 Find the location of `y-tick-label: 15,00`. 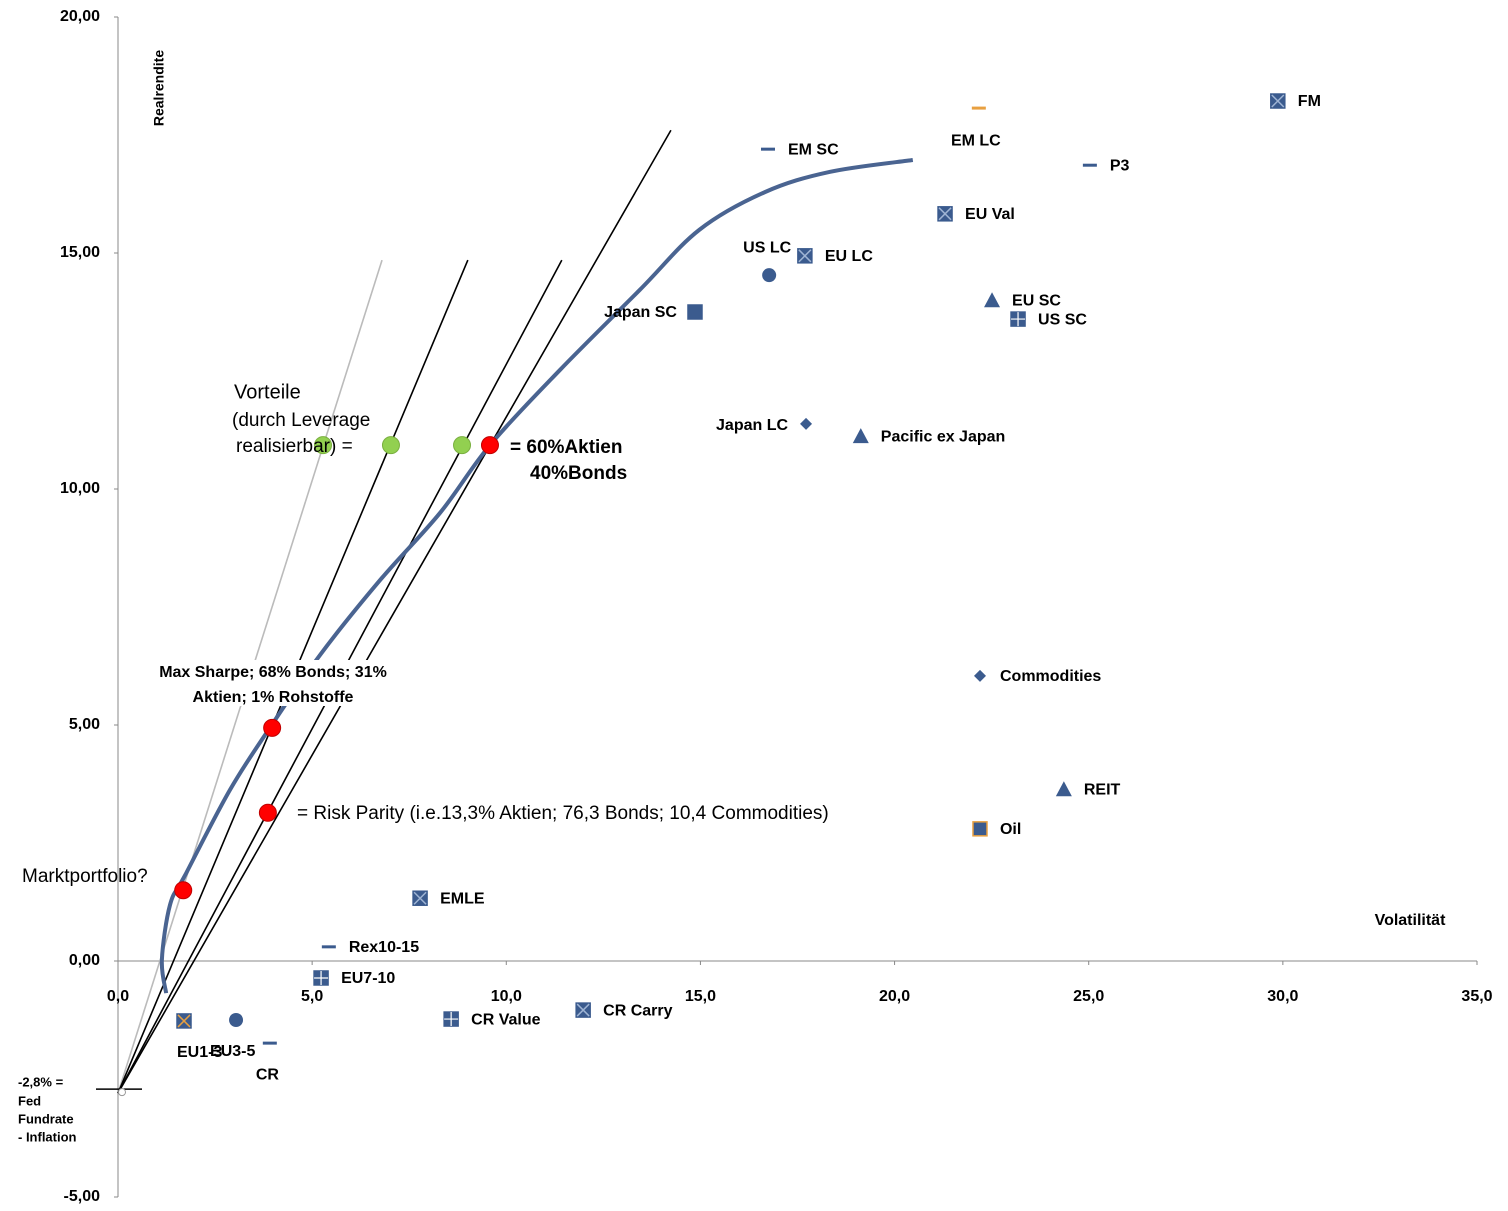

y-tick-label: 15,00 is located at coordinates (80, 252).